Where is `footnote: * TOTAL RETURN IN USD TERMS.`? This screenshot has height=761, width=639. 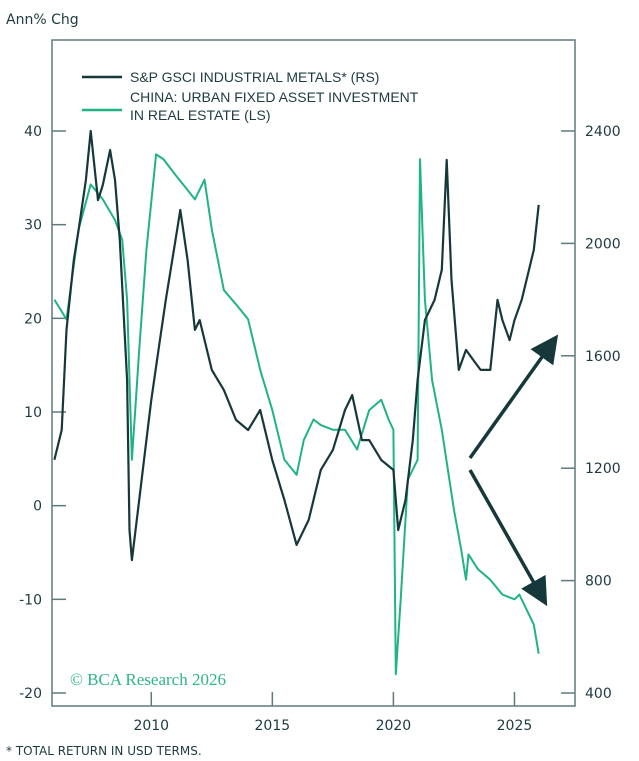 footnote: * TOTAL RETURN IN USD TERMS. is located at coordinates (104, 751).